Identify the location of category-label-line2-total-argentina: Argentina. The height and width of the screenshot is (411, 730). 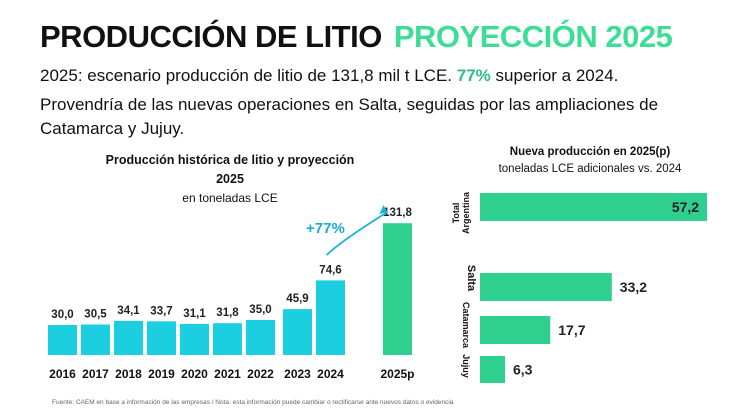
(466, 212).